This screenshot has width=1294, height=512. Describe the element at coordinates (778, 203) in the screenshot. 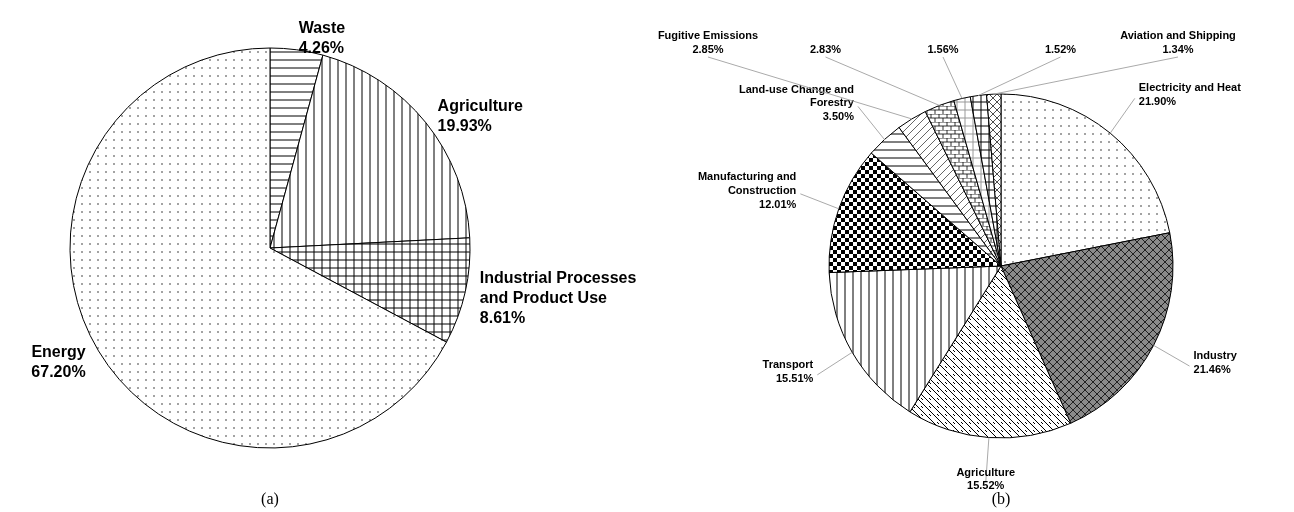

I see `data-label: 12.01%` at that location.